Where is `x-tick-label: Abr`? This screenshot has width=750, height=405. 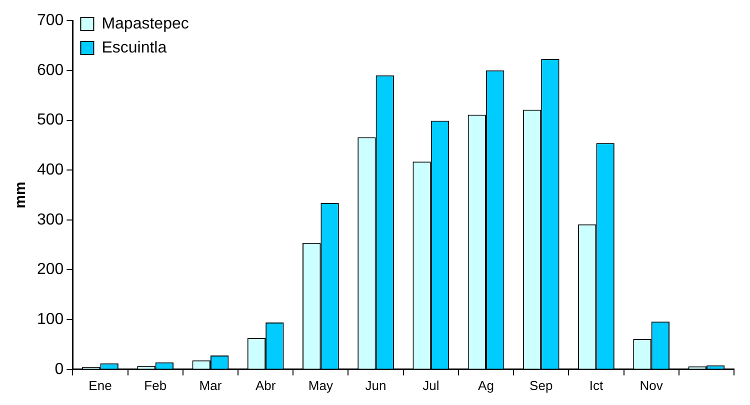 x-tick-label: Abr is located at coordinates (265, 385).